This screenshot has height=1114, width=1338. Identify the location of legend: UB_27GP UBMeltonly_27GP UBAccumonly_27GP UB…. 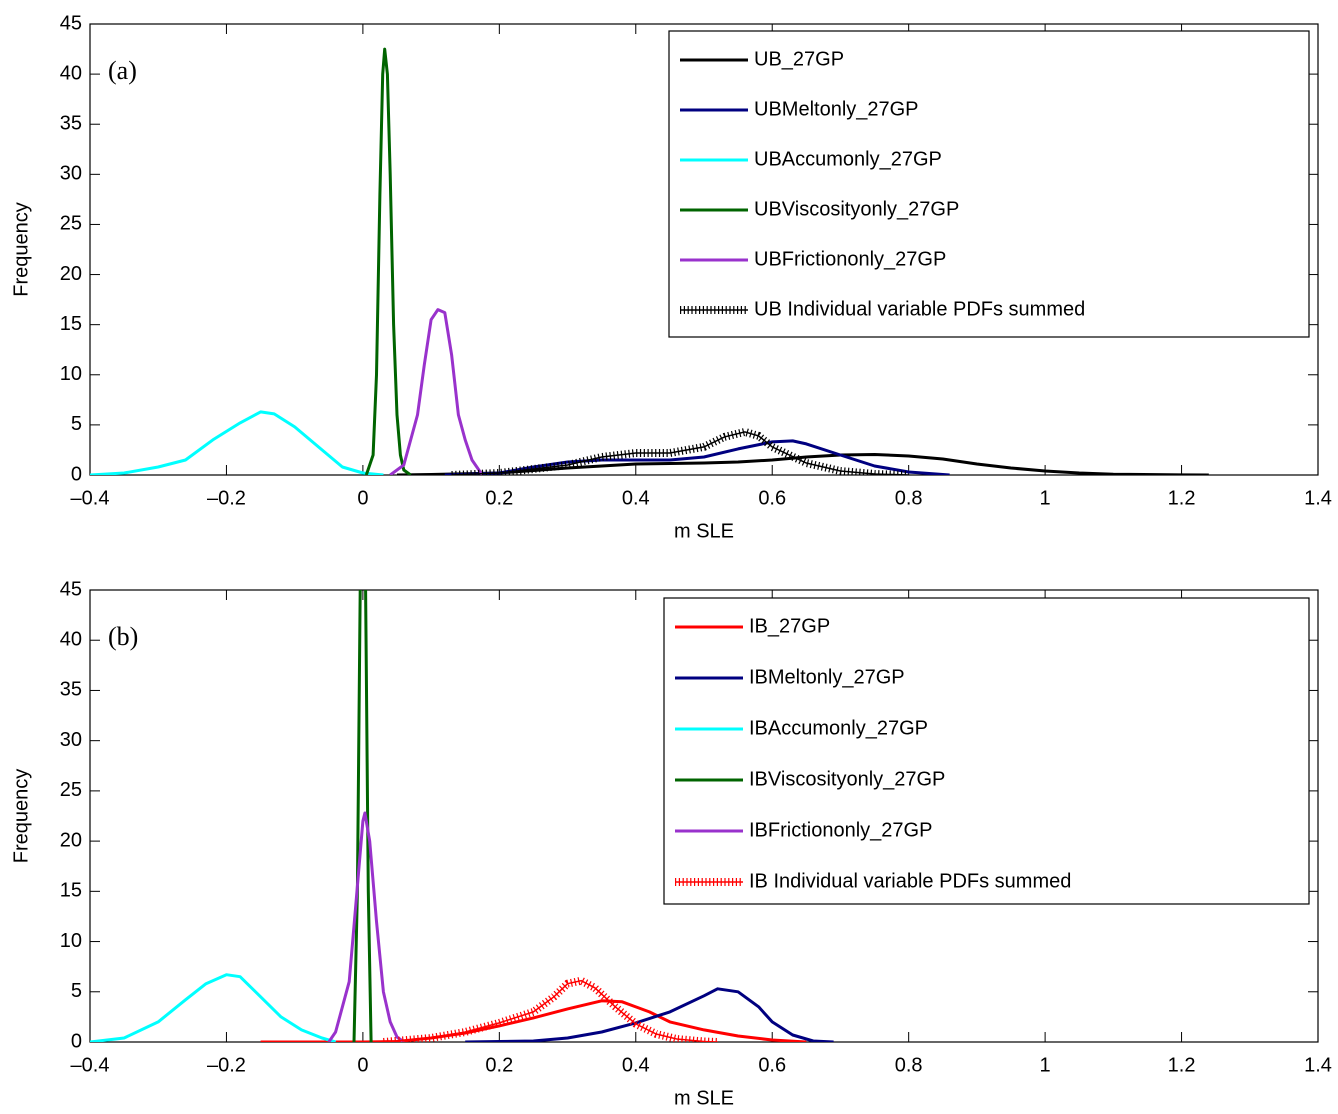
(989, 184).